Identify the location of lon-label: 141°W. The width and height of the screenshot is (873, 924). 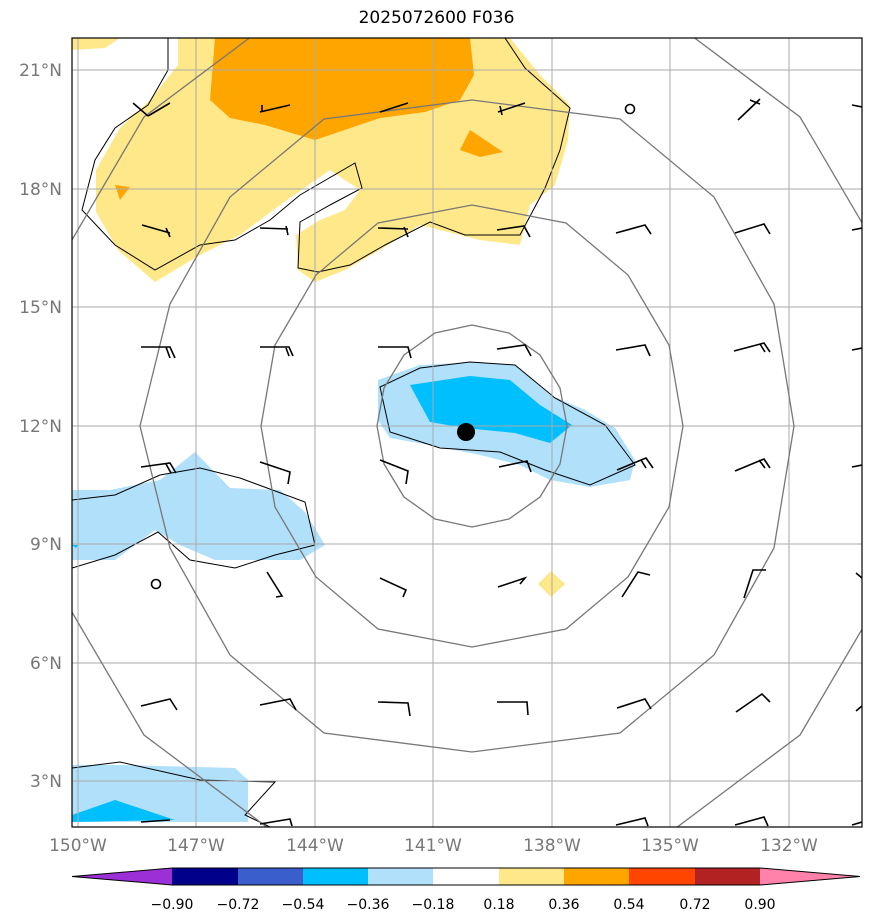
(433, 846).